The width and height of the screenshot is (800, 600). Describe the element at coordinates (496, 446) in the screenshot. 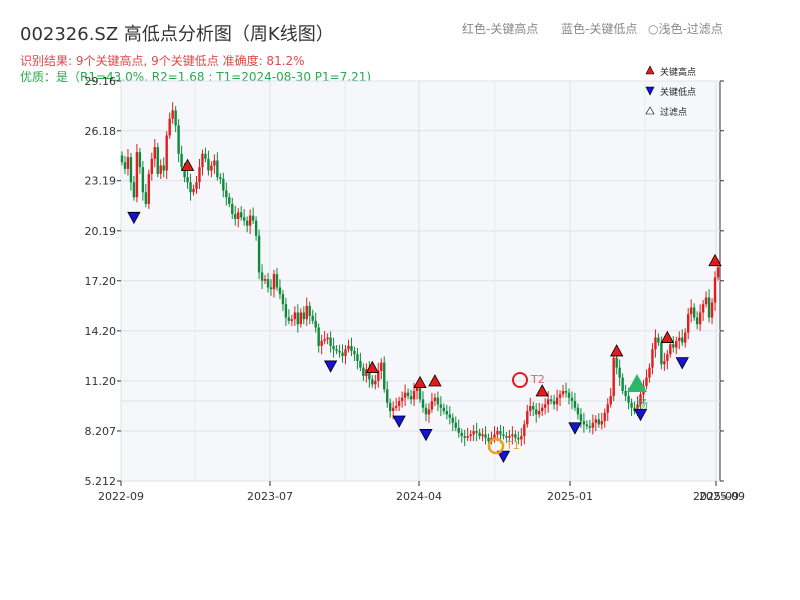

I see `t1-circle` at that location.